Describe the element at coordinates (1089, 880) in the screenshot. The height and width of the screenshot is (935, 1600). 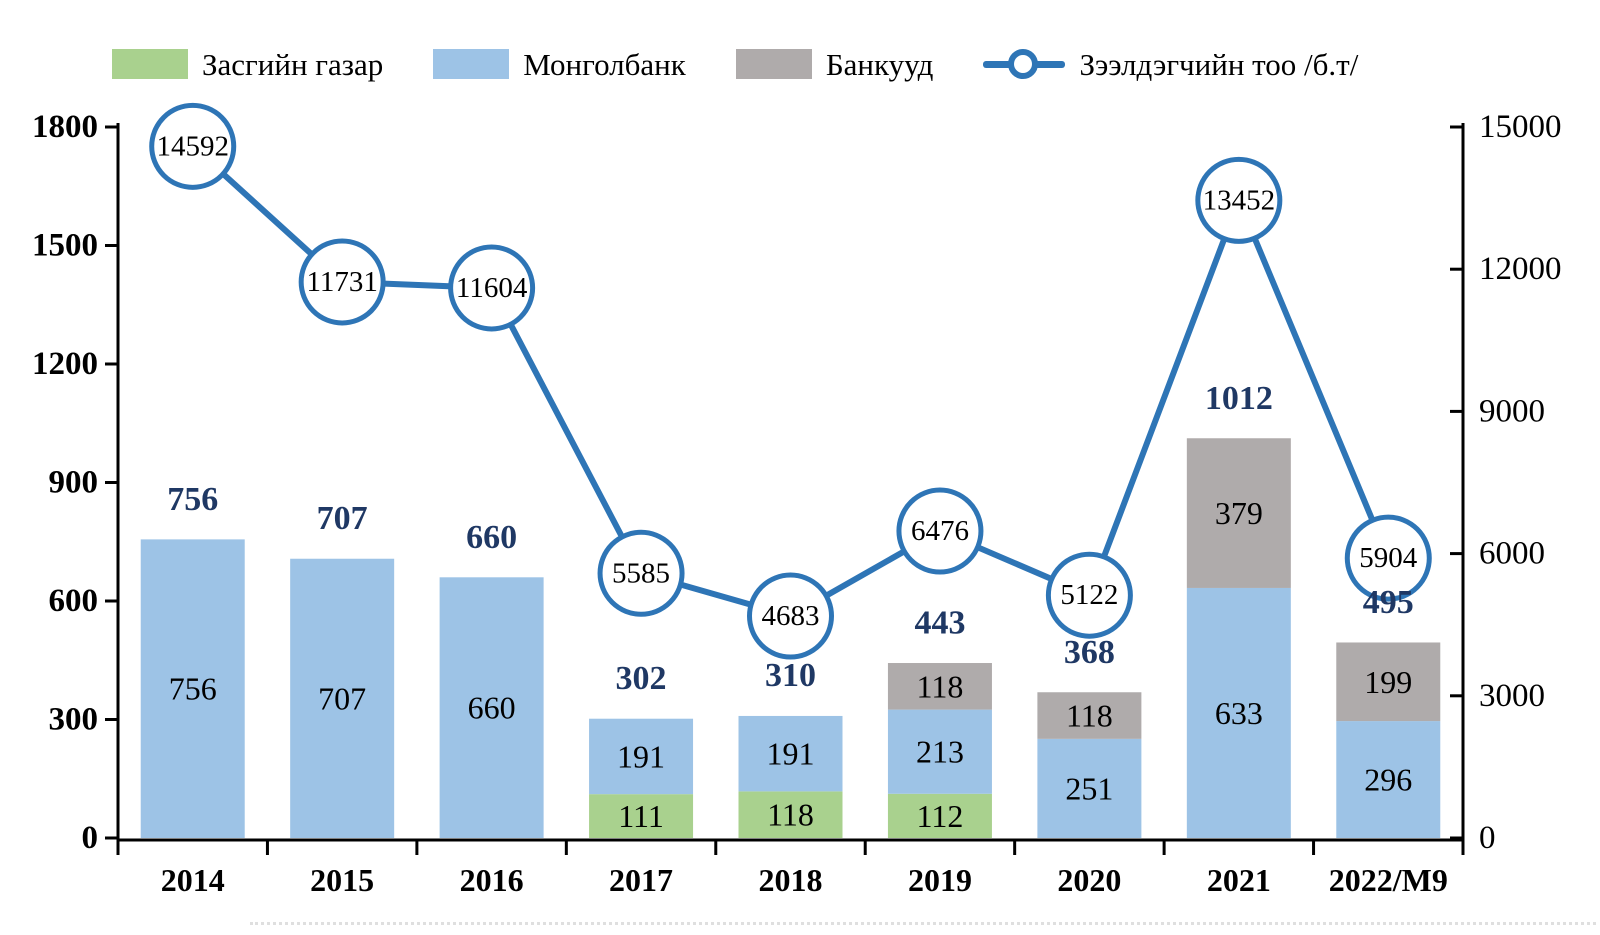
I see `x-axis-category-label: 2020` at that location.